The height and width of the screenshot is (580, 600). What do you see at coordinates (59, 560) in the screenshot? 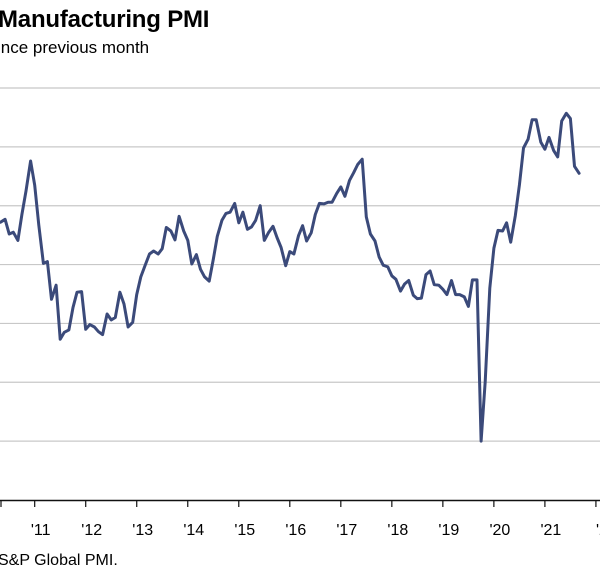
I see `chart-source: S&P Global PMI.` at bounding box center [59, 560].